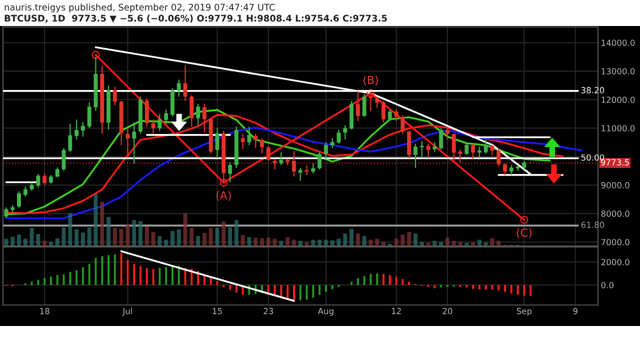 This screenshot has height=347, width=640. Describe the element at coordinates (615, 185) in the screenshot. I see `y-tick-label: 9000.0` at that location.